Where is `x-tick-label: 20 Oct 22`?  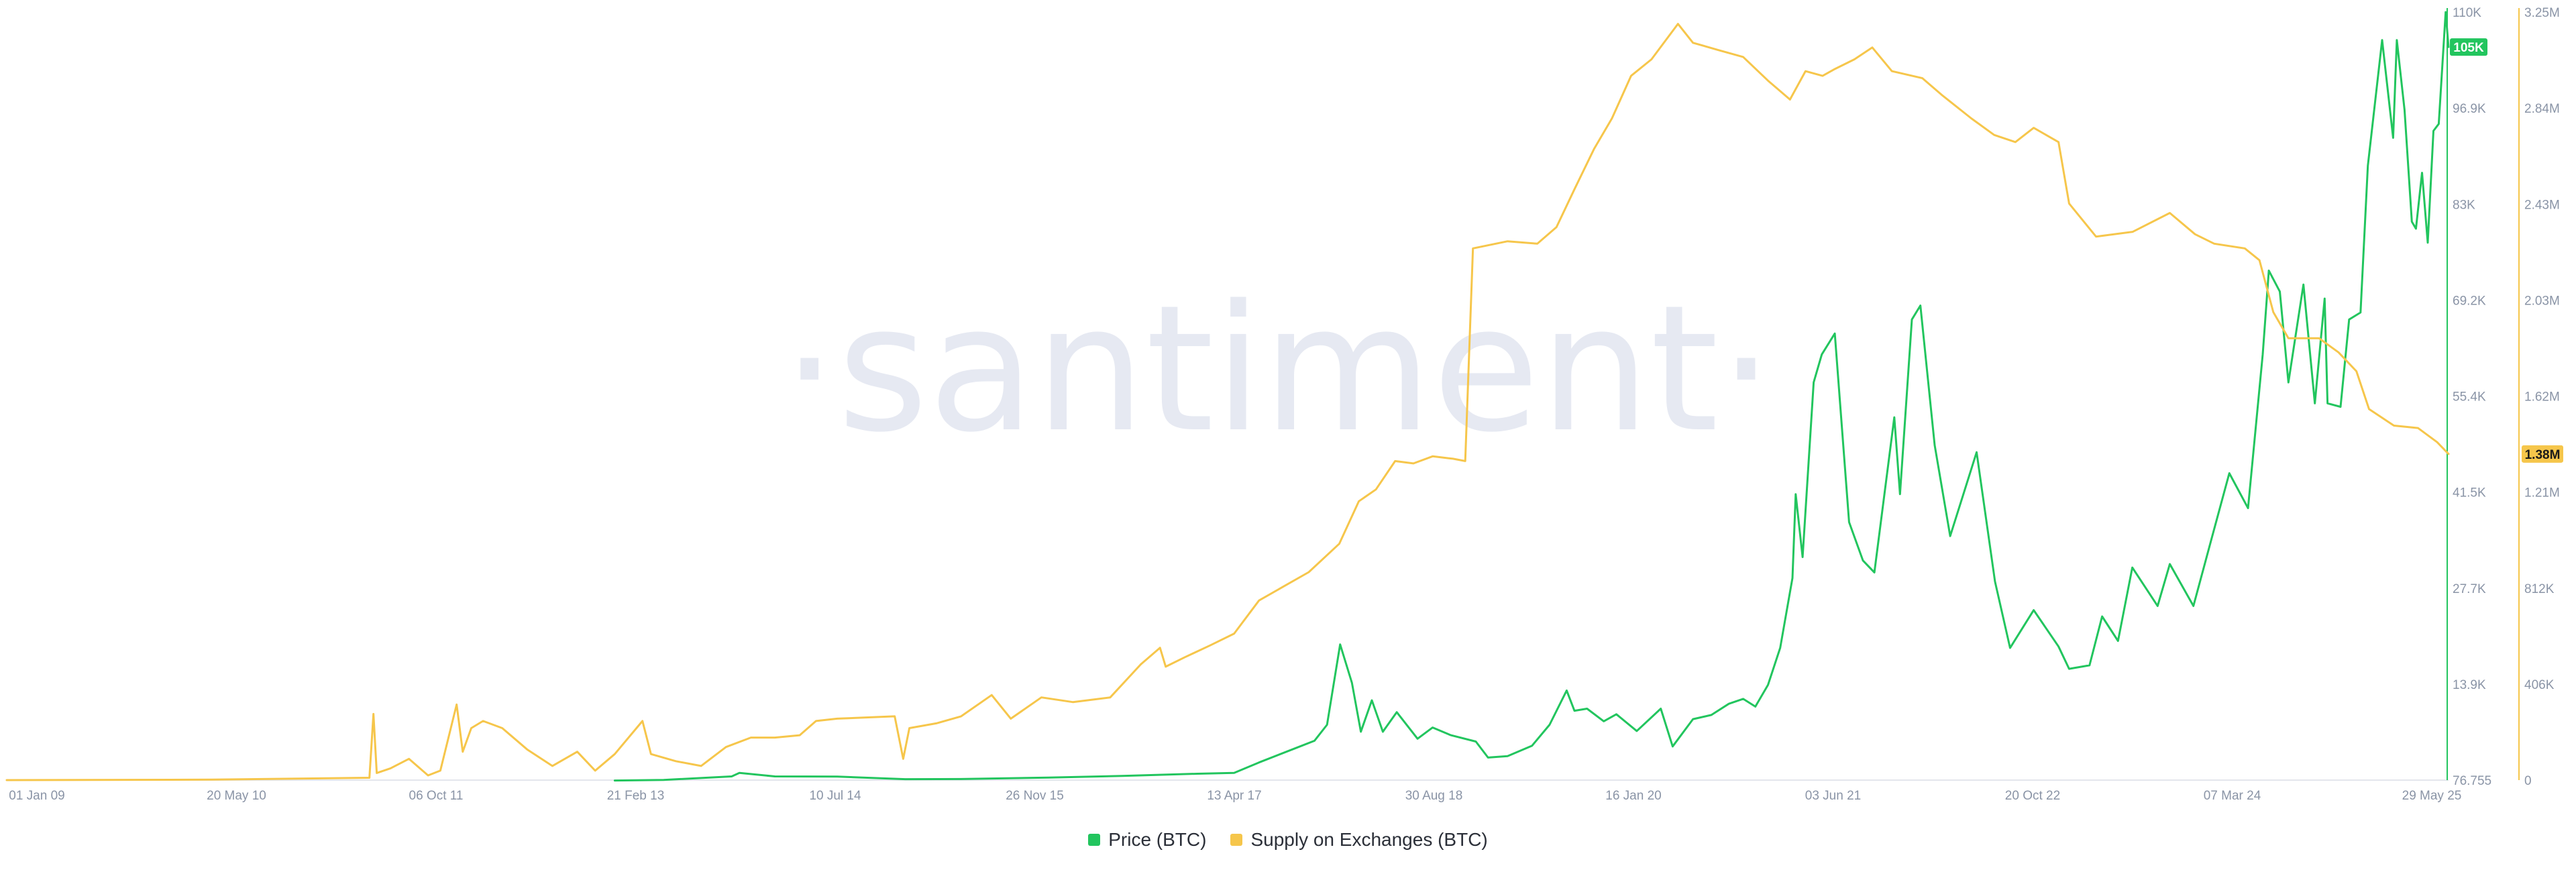
x-tick-label: 20 Oct 22 is located at coordinates (2032, 796).